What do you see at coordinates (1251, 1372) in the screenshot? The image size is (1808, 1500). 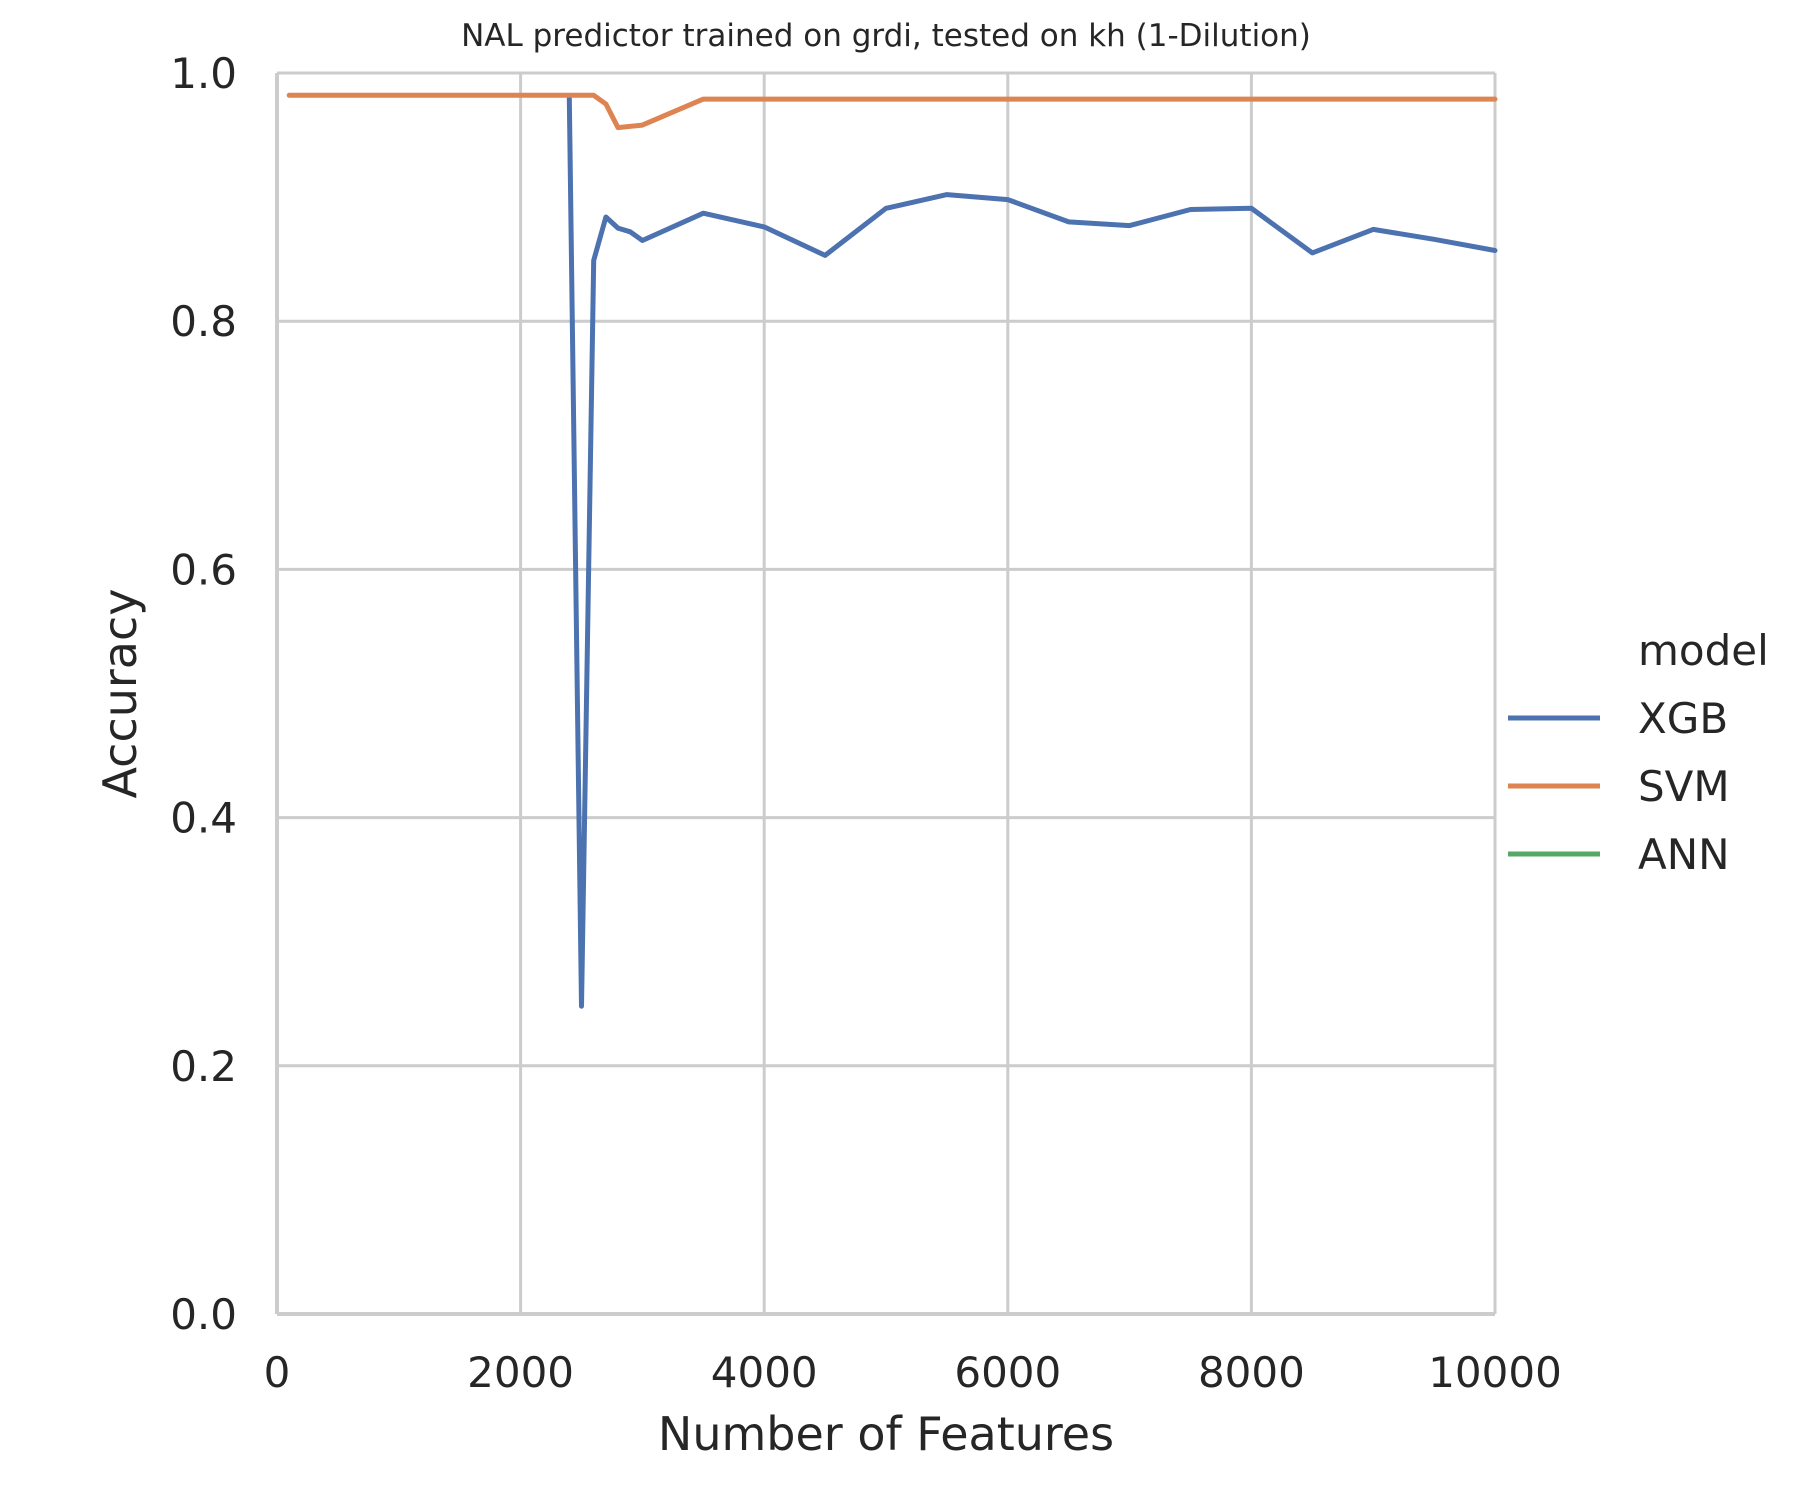 I see `x-tick-label: 8000` at bounding box center [1251, 1372].